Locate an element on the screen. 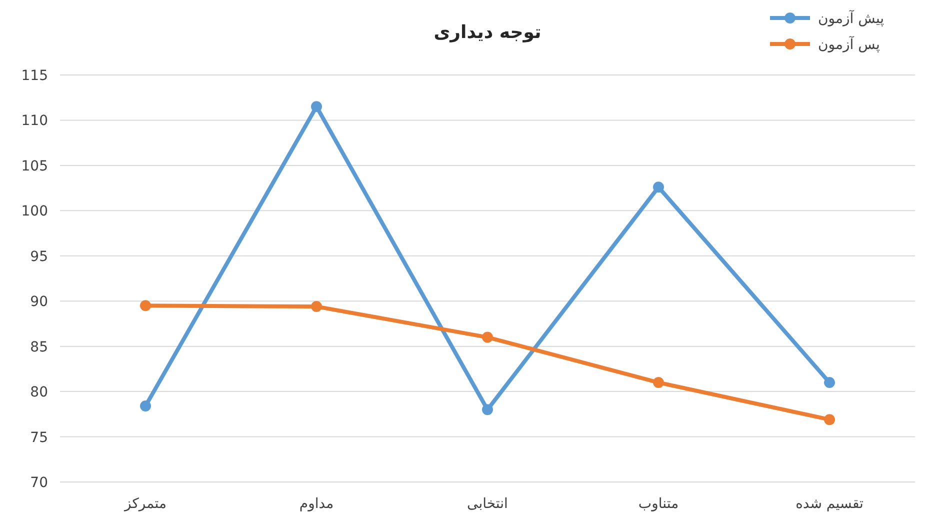 The height and width of the screenshot is (522, 936). legend-label: پس آزمون is located at coordinates (849, 44).